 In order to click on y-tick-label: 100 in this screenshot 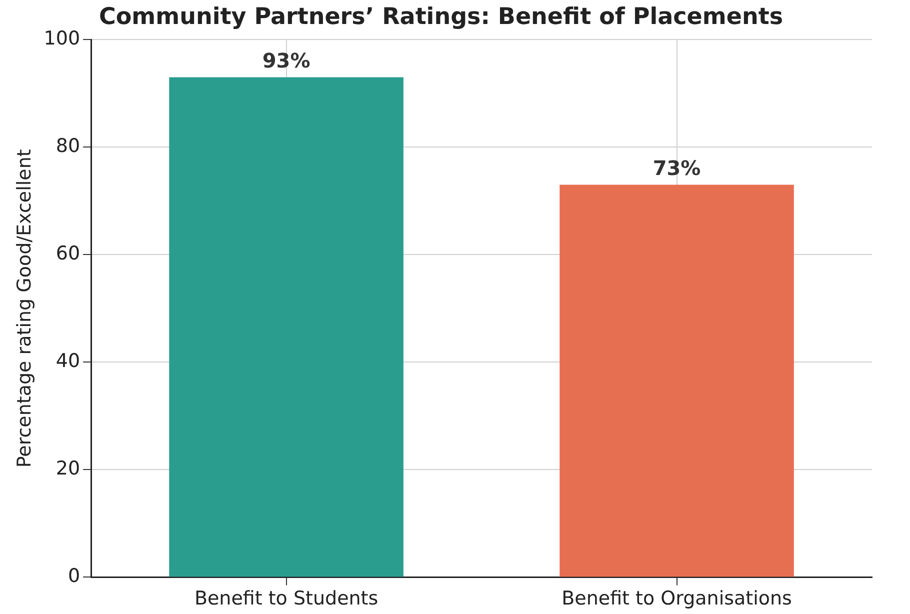, I will do `click(62, 39)`.